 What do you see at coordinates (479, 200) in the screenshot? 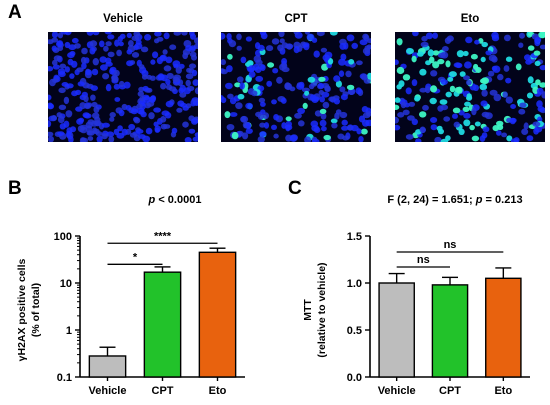
I see `chart-c-title-p: p` at bounding box center [479, 200].